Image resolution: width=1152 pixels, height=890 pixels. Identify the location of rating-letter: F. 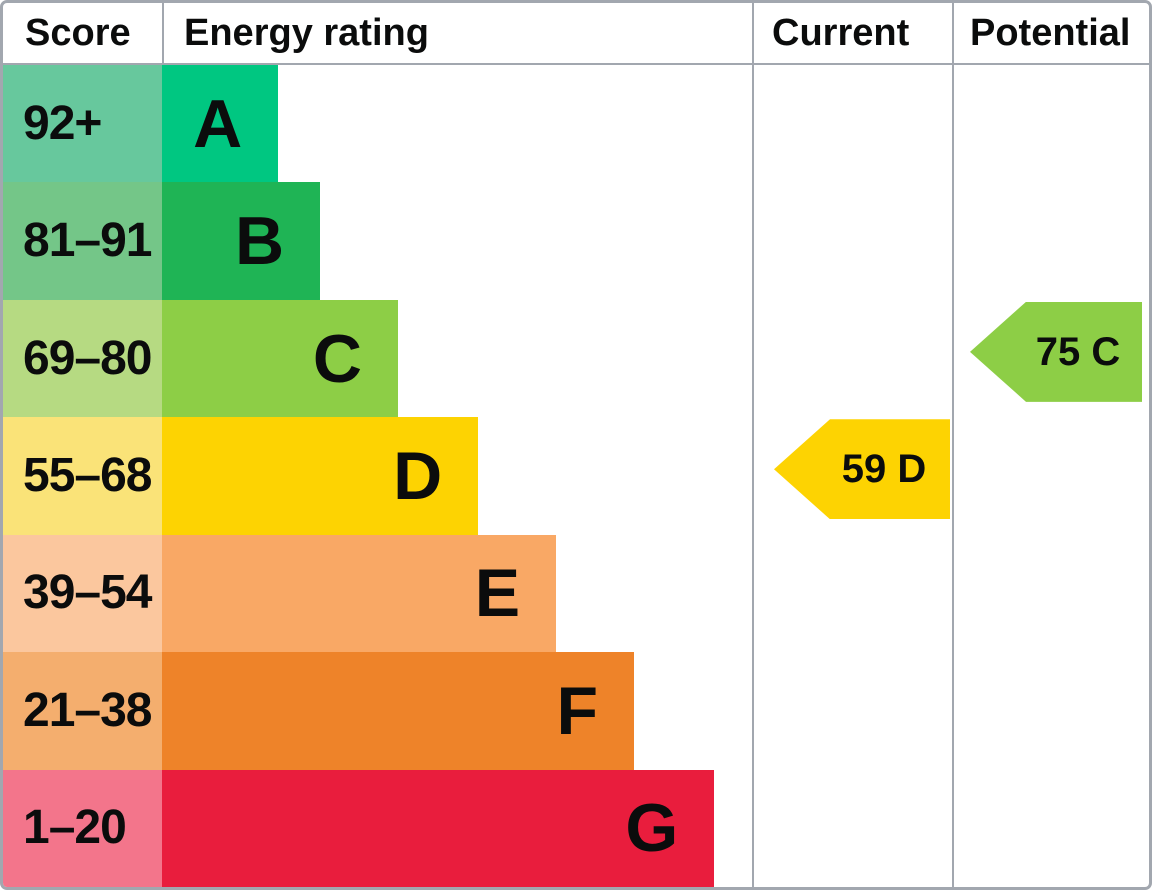
(577, 710).